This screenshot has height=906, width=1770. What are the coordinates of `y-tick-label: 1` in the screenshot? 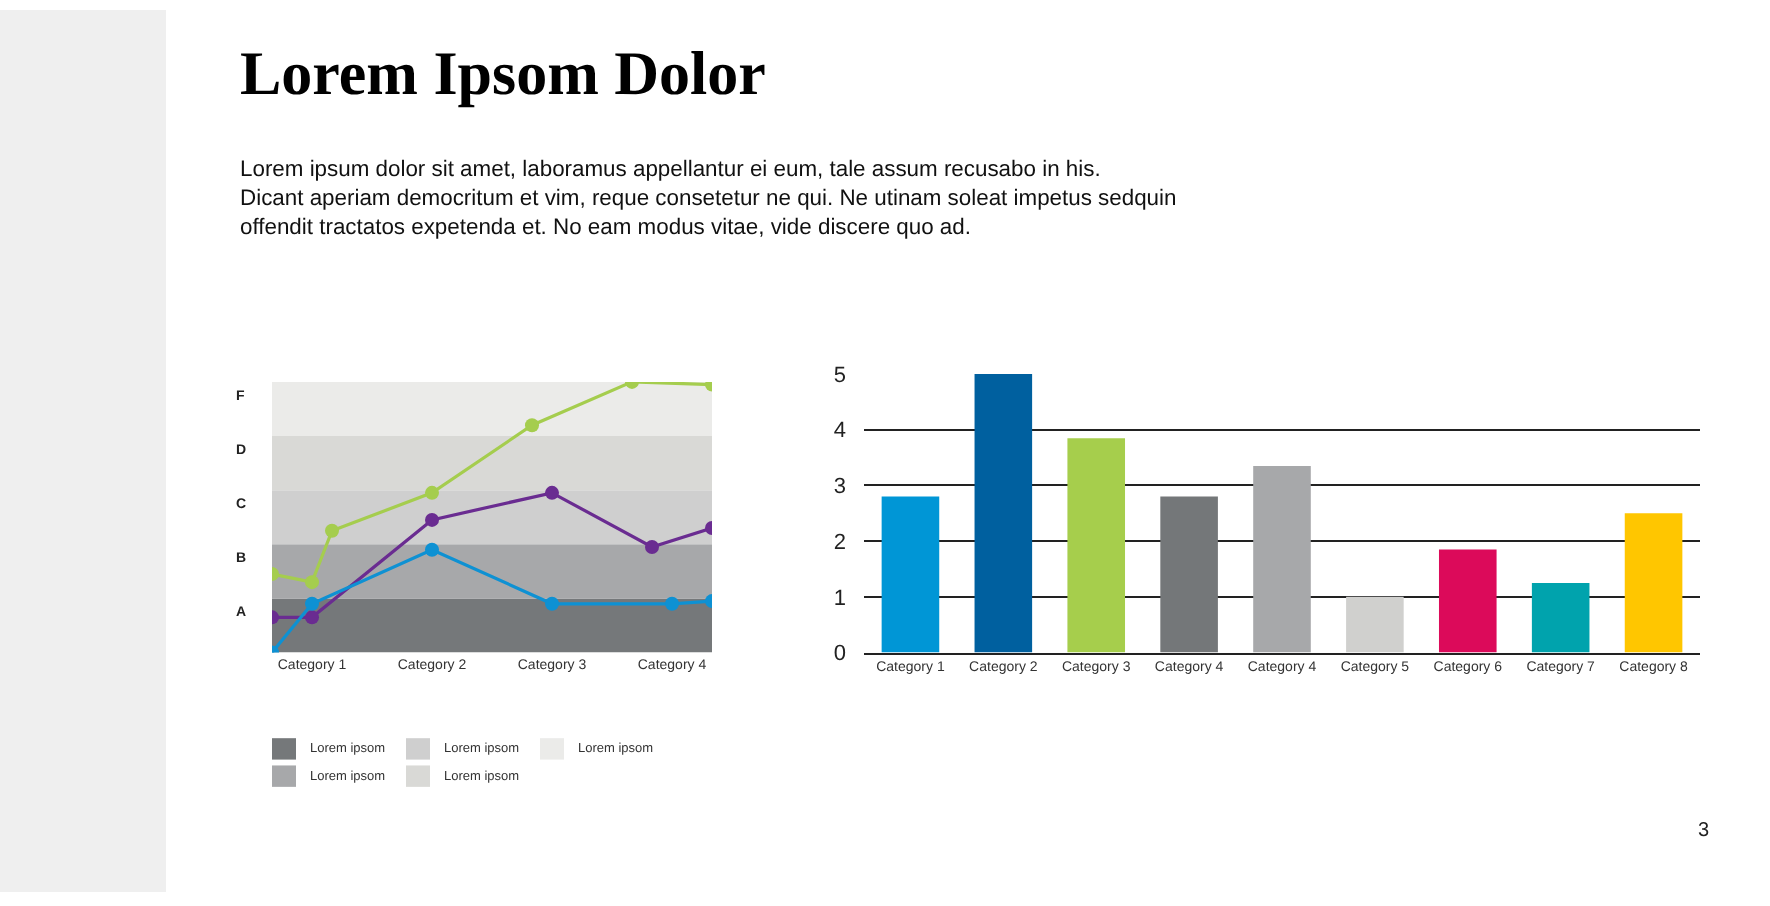 It's located at (839, 598).